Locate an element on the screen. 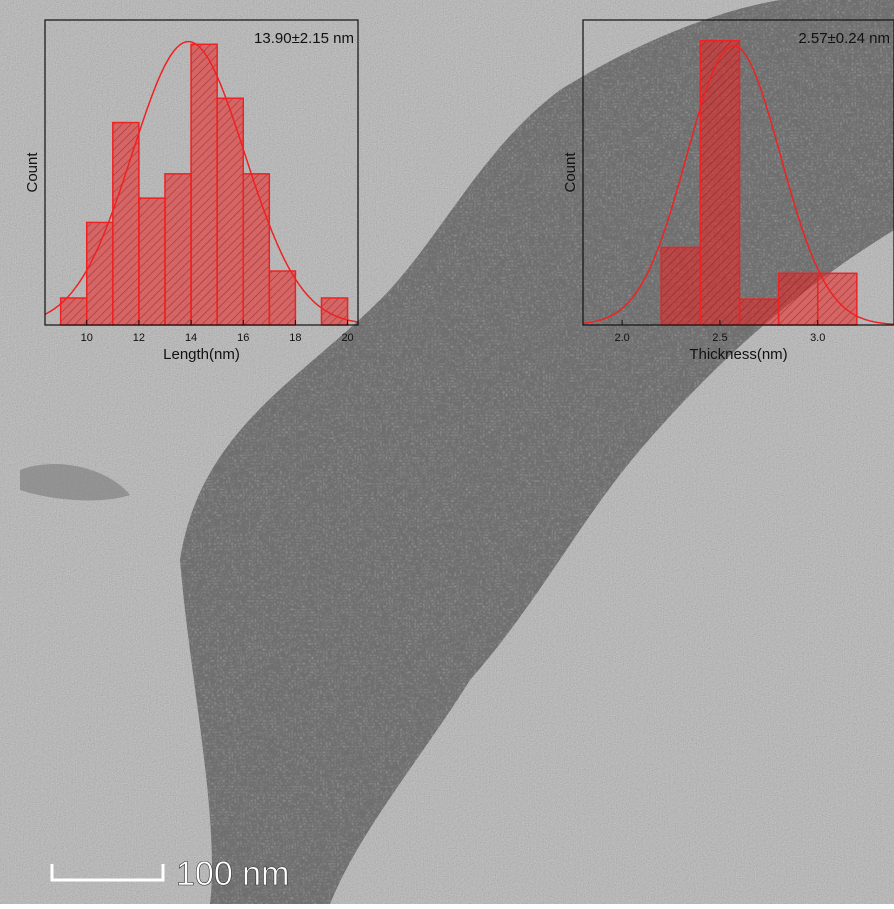  scale-bar-label: 100 nm is located at coordinates (232, 874).